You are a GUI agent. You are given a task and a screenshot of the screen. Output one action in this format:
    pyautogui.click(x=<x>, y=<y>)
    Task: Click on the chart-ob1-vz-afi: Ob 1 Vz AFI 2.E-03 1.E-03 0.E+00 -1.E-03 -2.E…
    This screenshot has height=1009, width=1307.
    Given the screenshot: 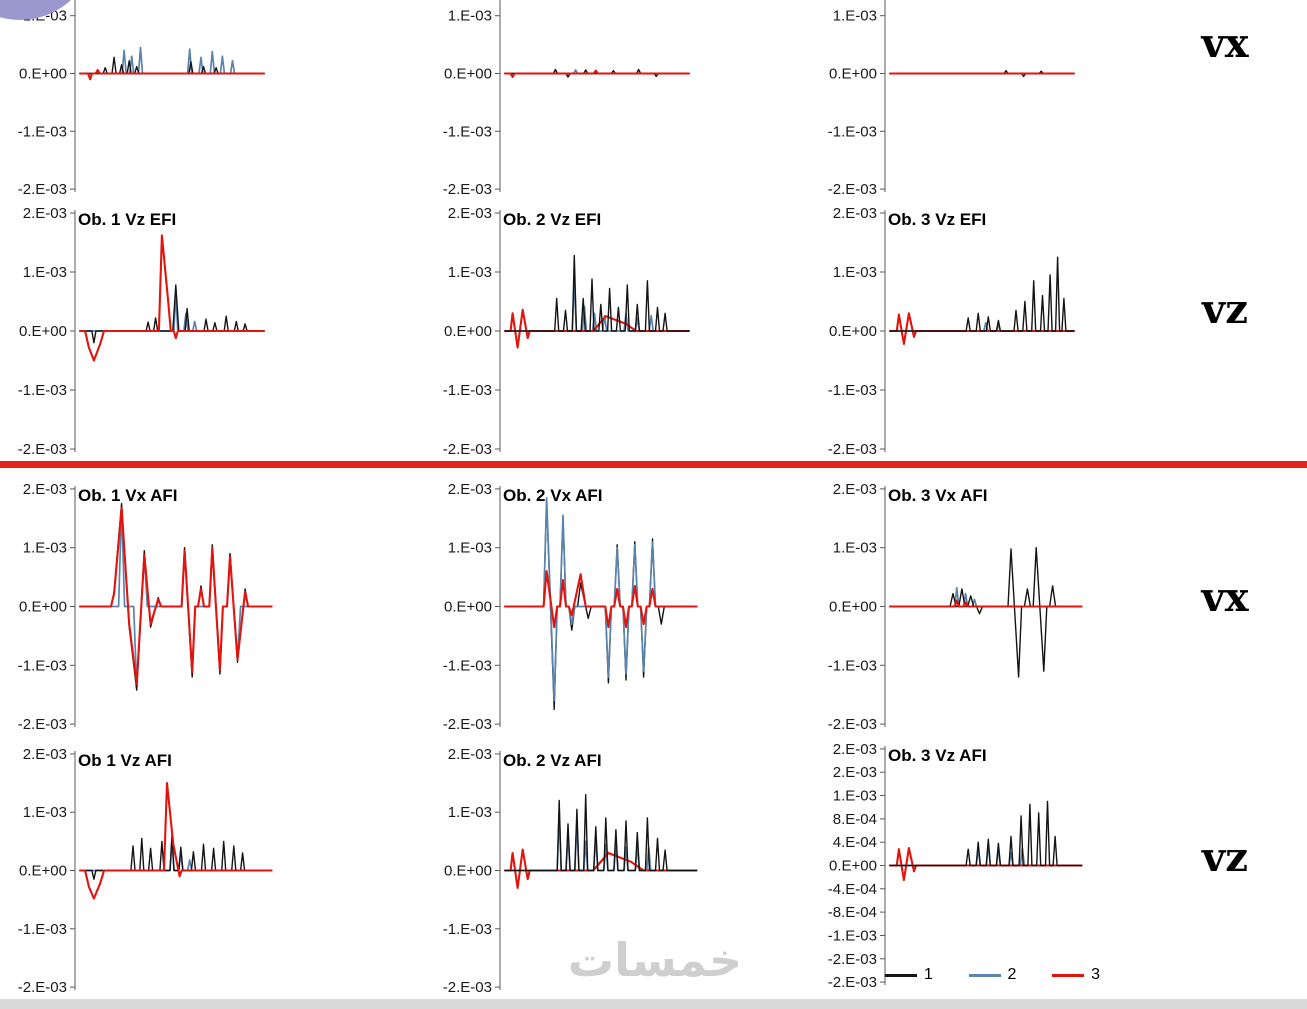 What is the action you would take?
    pyautogui.click(x=177, y=871)
    